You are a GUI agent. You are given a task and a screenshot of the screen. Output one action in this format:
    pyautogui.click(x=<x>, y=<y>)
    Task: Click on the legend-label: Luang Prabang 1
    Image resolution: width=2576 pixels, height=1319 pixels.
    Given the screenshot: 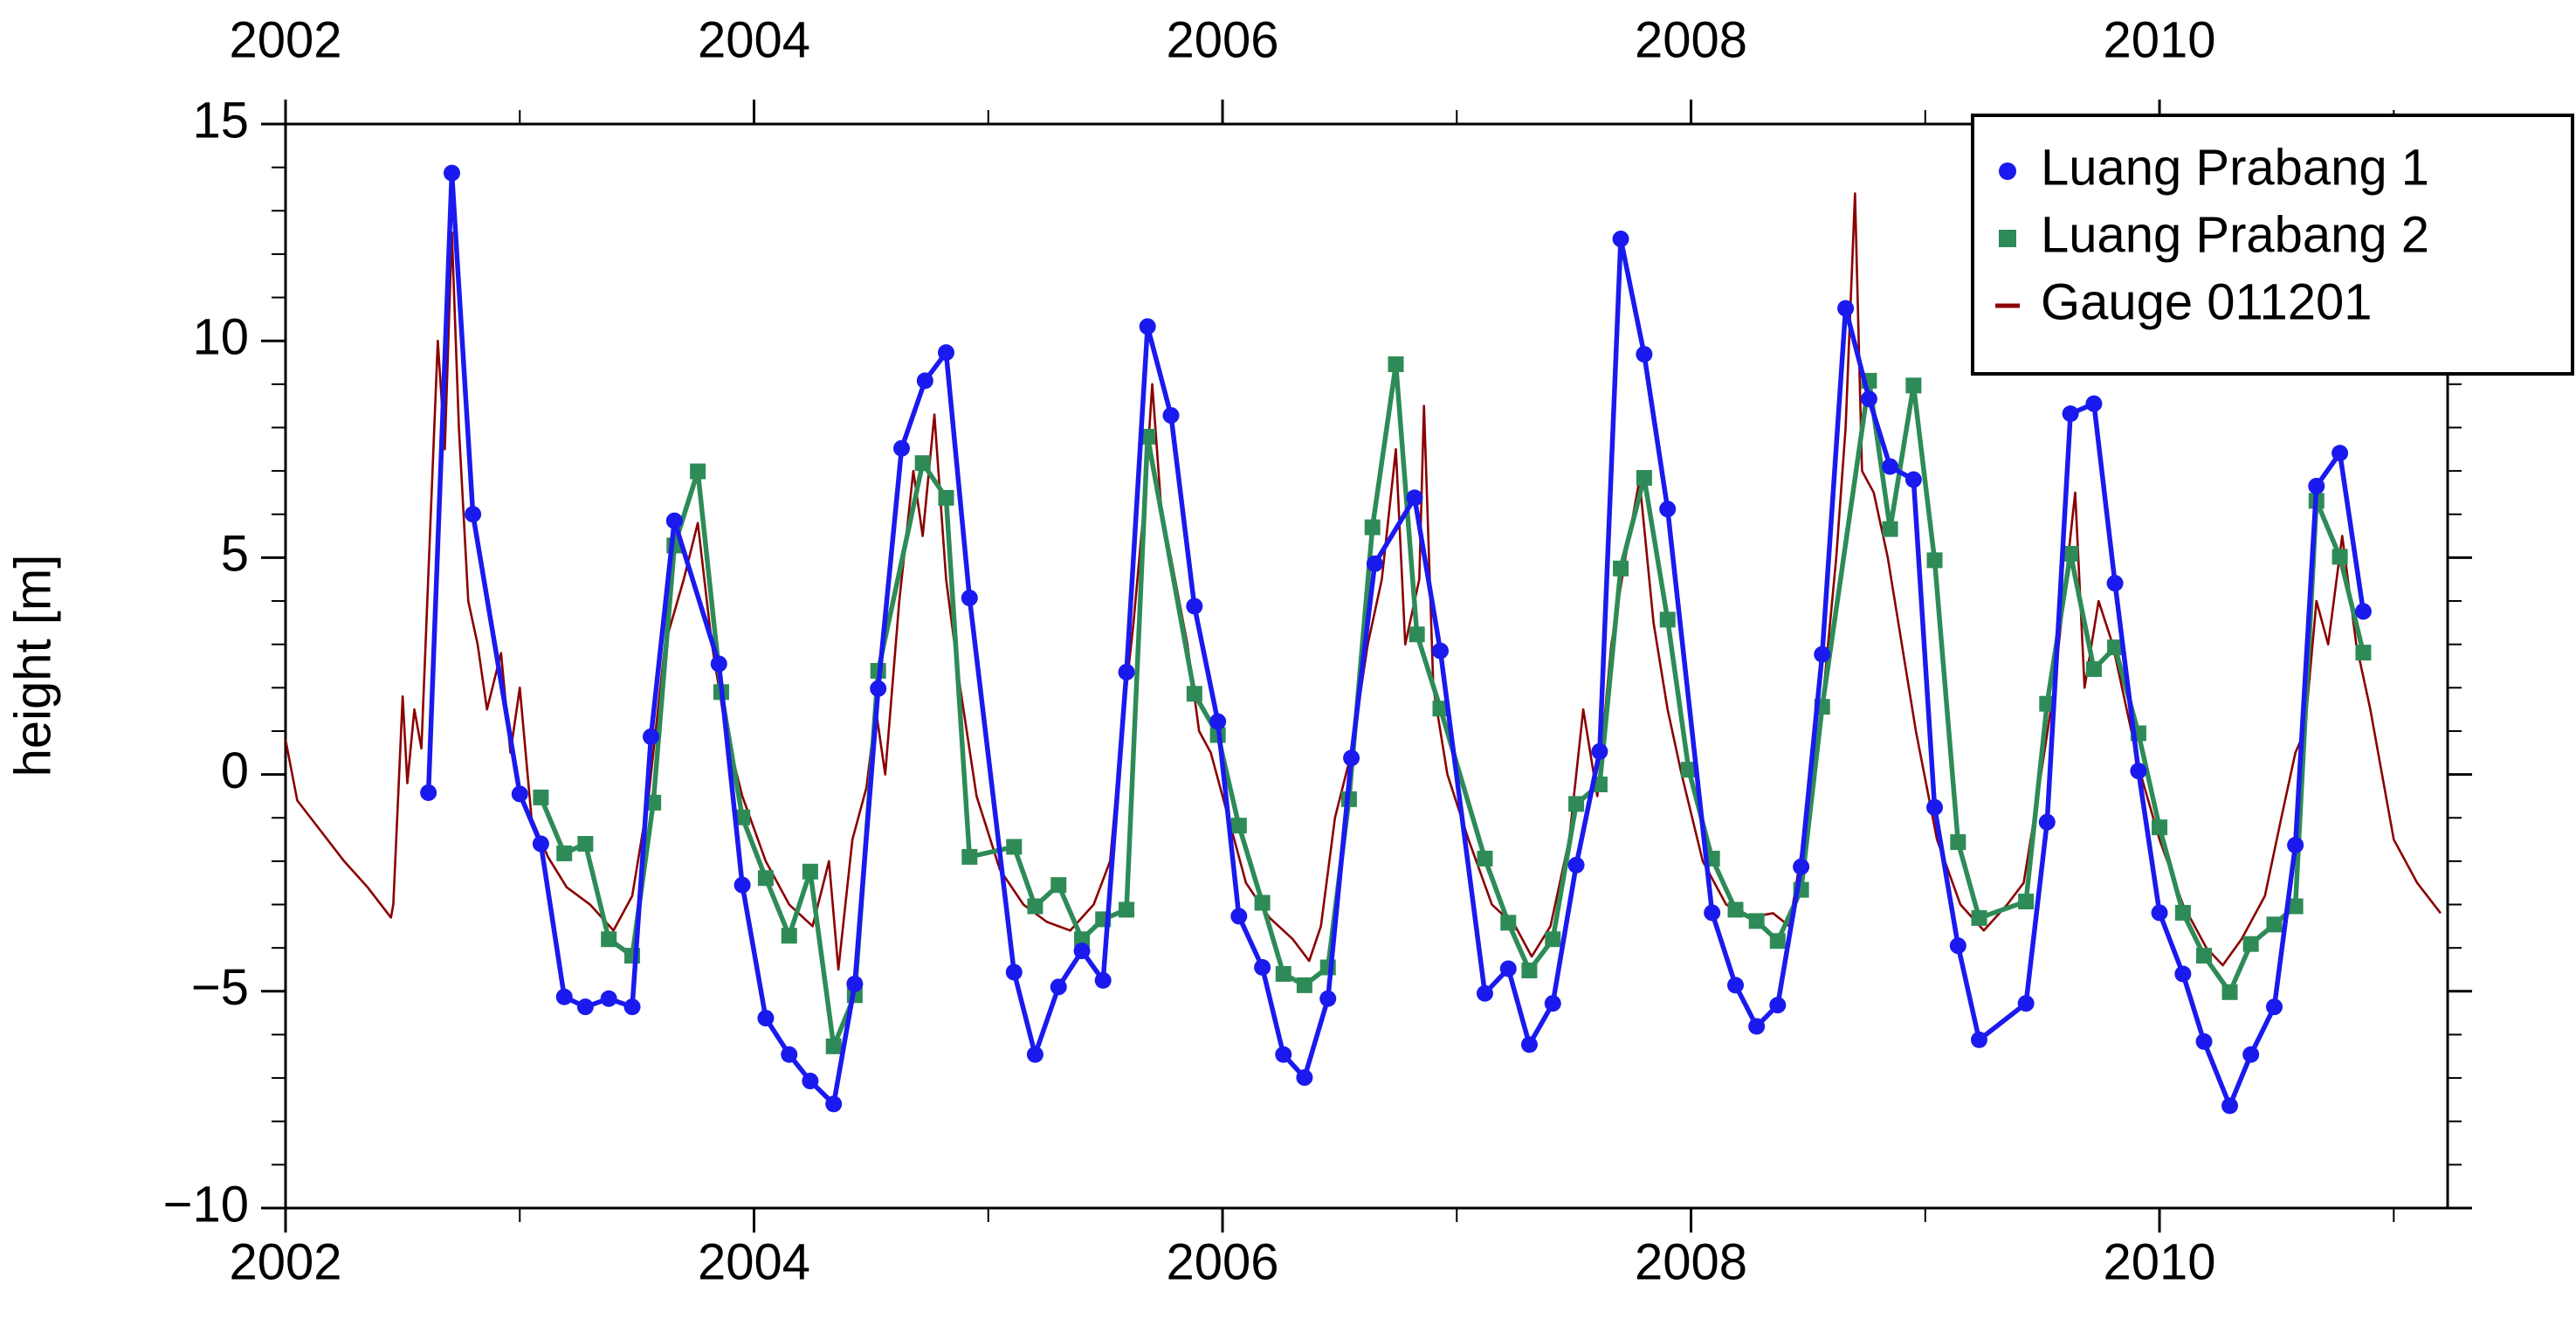 What is the action you would take?
    pyautogui.click(x=2235, y=167)
    